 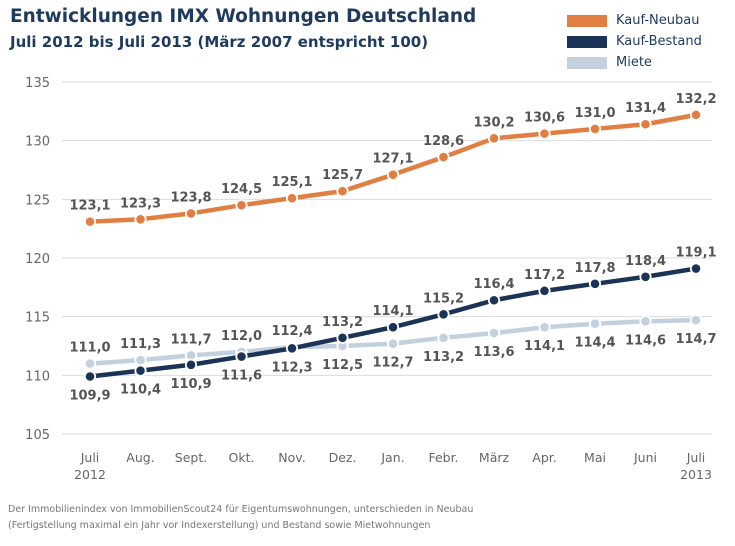 I want to click on data-label-bestand: 118,4, so click(x=645, y=261).